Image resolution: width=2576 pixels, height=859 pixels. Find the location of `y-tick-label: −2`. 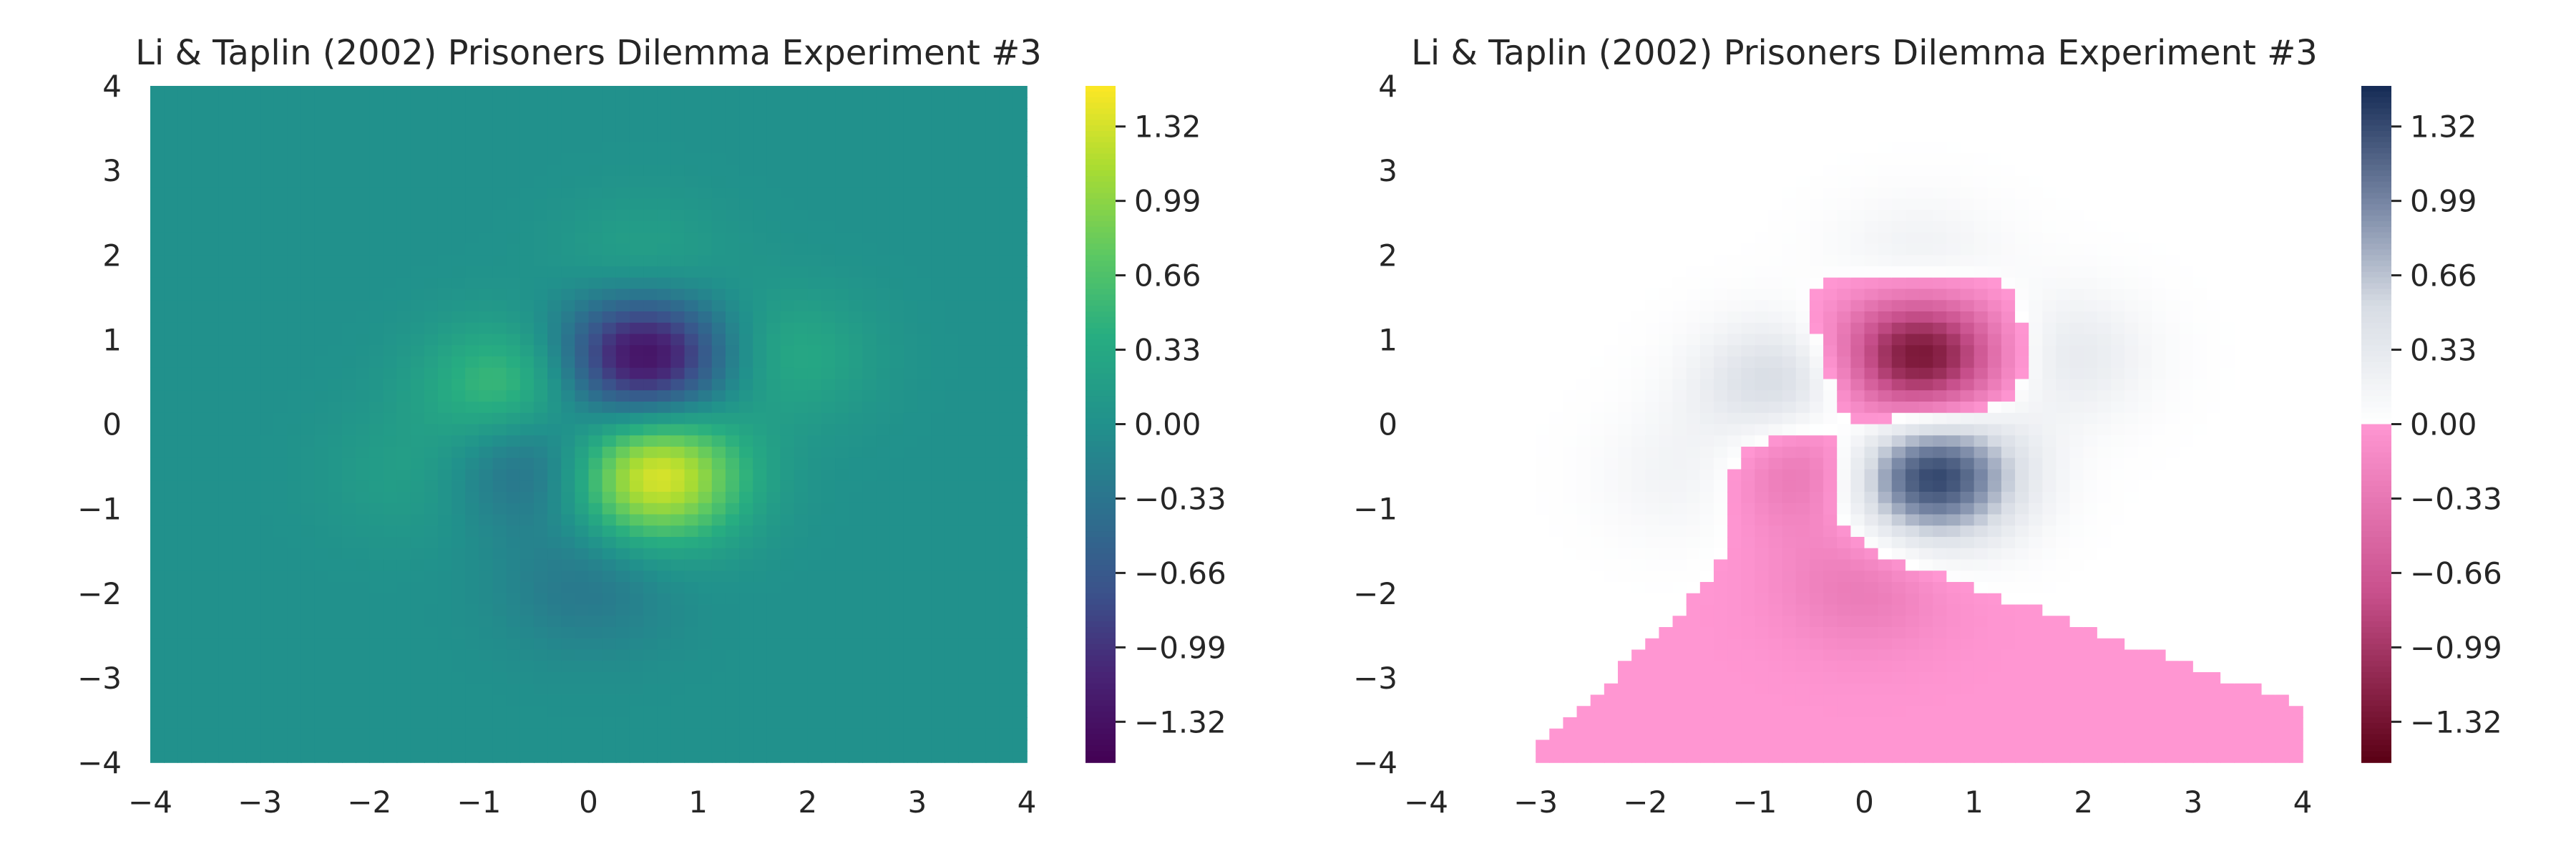

y-tick-label: −2 is located at coordinates (100, 593).